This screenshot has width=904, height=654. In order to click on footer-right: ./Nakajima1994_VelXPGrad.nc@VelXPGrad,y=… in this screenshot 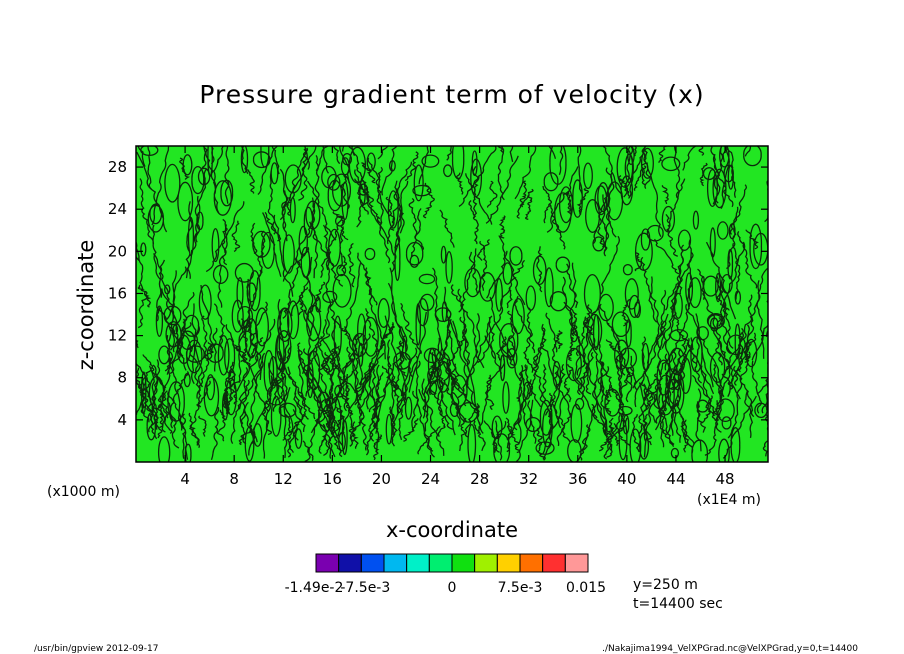, I will do `click(730, 649)`.